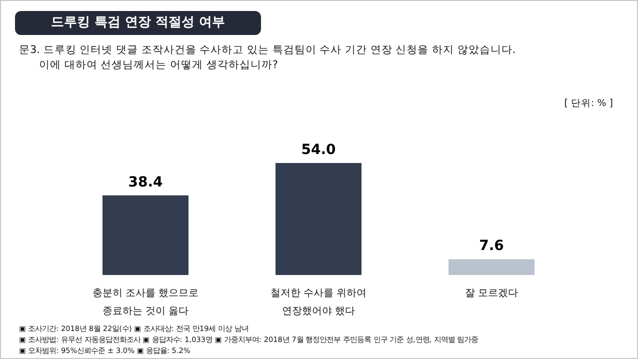  What do you see at coordinates (318, 150) in the screenshot?
I see `data-label: 54.0` at bounding box center [318, 150].